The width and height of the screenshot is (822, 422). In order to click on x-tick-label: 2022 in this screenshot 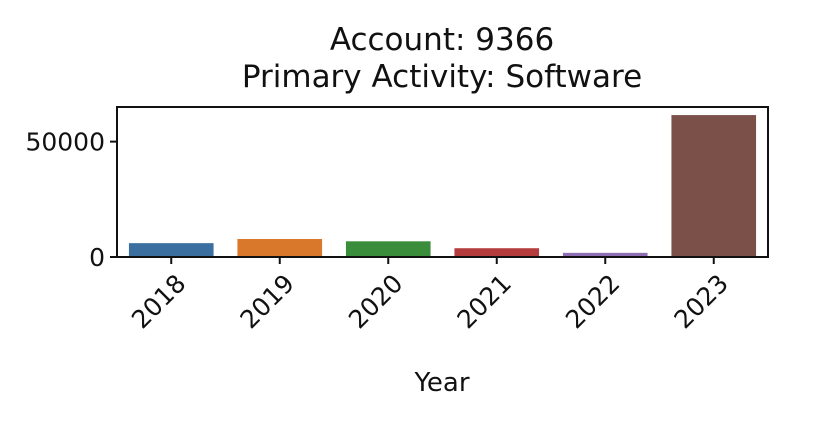, I will do `click(592, 301)`.